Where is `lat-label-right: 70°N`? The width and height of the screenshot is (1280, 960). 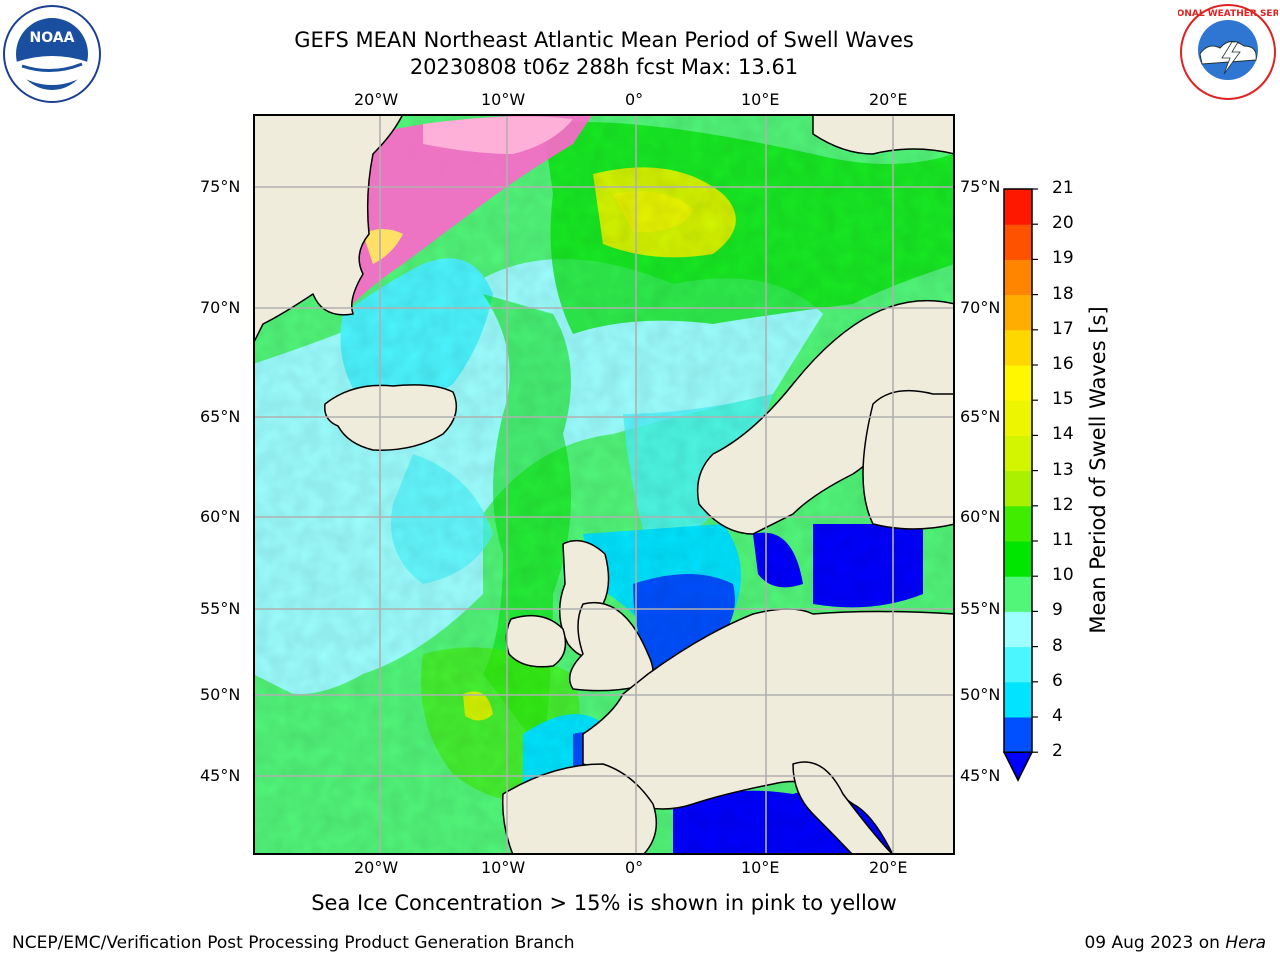 lat-label-right: 70°N is located at coordinates (980, 307).